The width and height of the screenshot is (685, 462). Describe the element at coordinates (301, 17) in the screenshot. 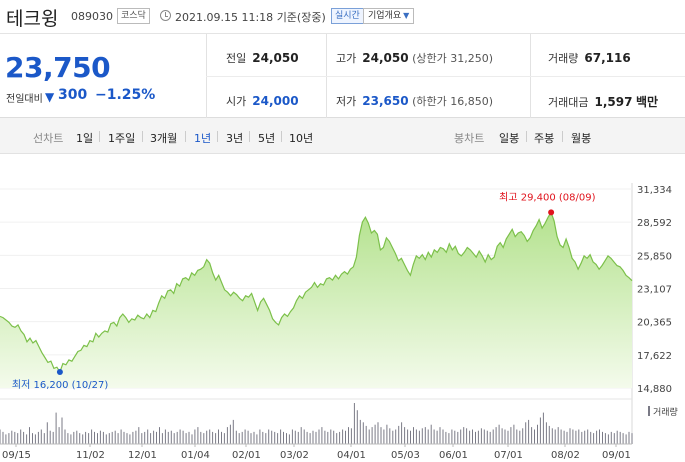

I see `basis-text: 기준(장중)` at that location.